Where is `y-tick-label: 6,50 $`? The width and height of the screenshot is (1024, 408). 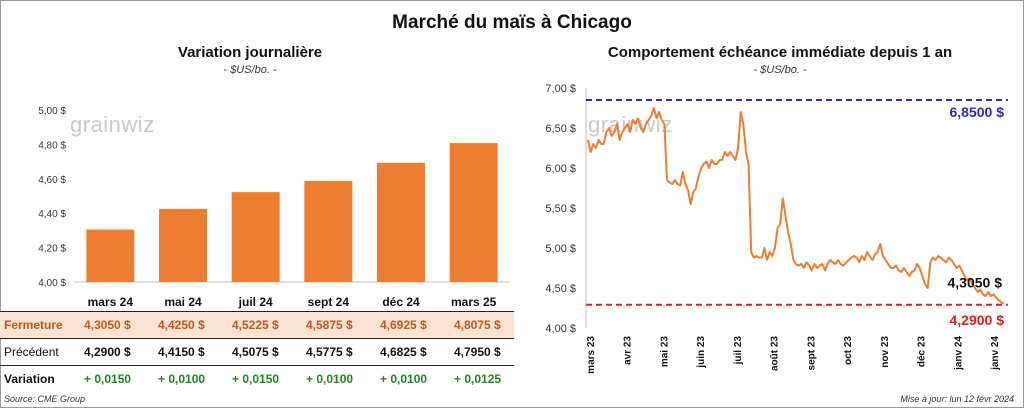 y-tick-label: 6,50 $ is located at coordinates (560, 129).